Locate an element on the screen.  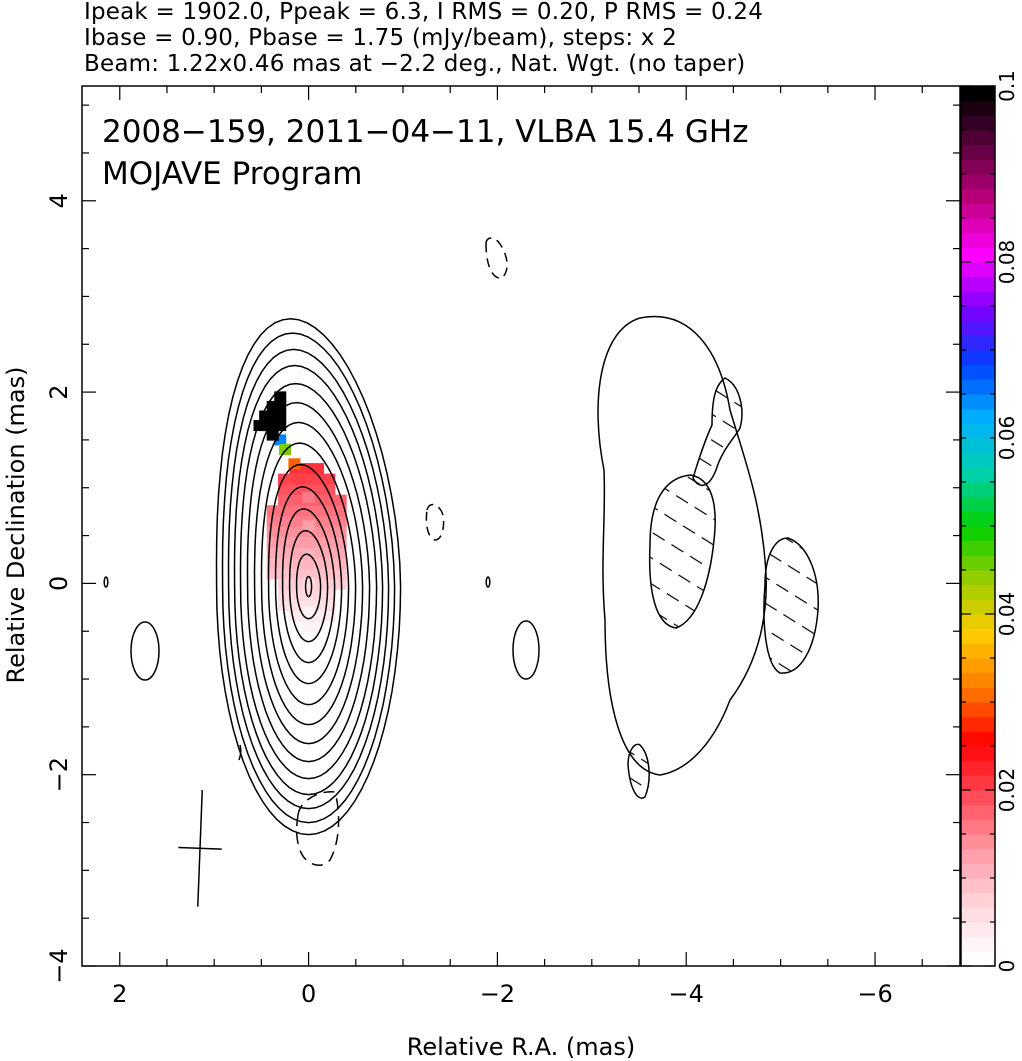
polarization-pixels is located at coordinates (300, 511).